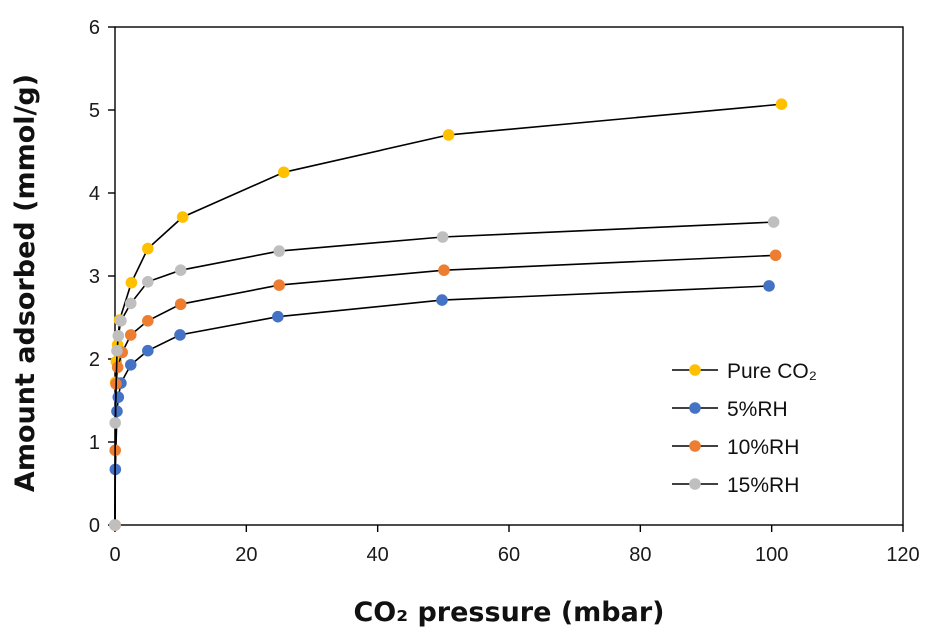 The width and height of the screenshot is (931, 638). Describe the element at coordinates (772, 371) in the screenshot. I see `legend-label: Pure CO₂` at that location.